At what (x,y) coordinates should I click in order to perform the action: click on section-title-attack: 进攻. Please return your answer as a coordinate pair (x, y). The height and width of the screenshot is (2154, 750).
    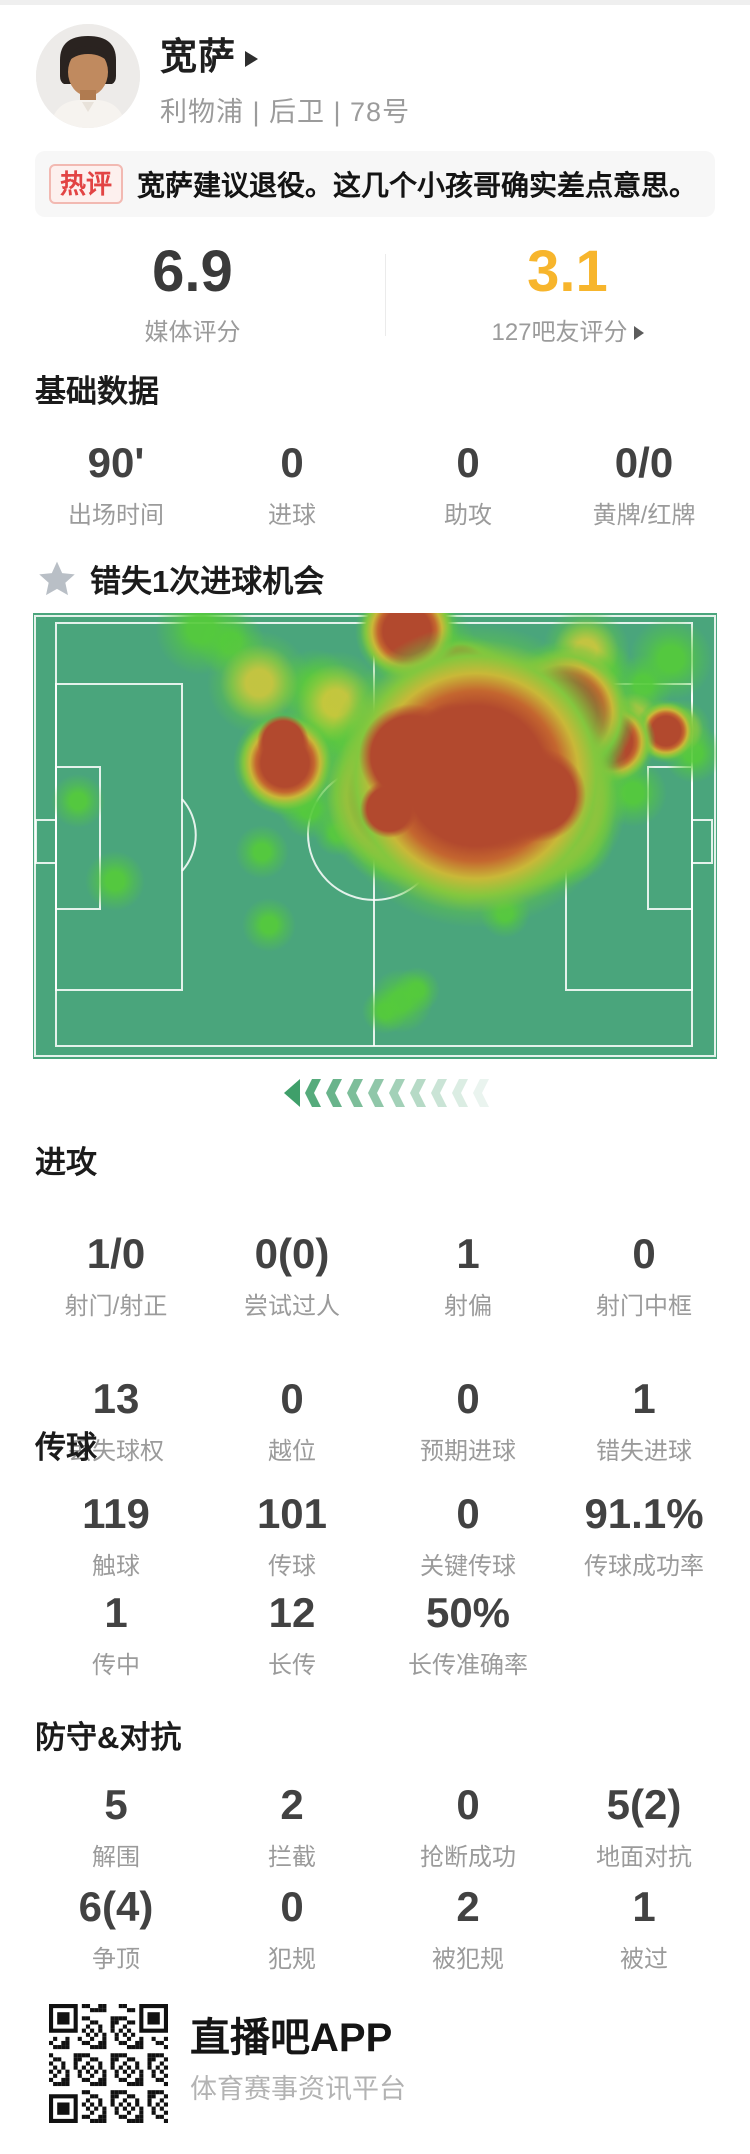
    Looking at the image, I should click on (66, 1162).